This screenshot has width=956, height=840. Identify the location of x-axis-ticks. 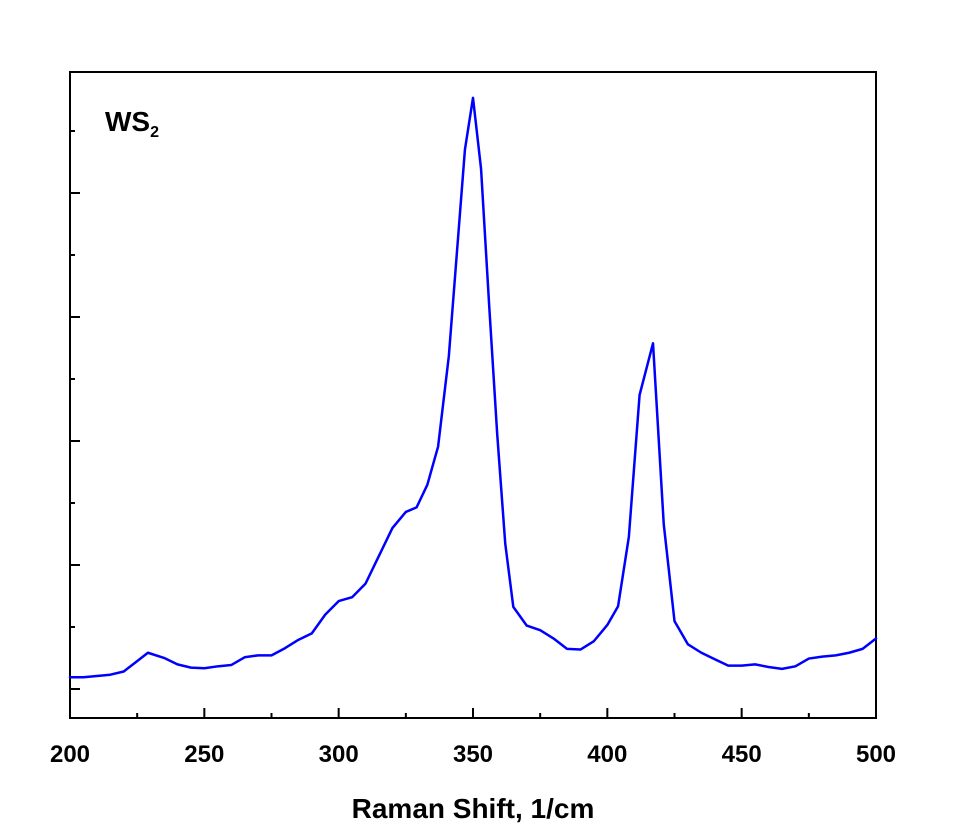
(473, 713).